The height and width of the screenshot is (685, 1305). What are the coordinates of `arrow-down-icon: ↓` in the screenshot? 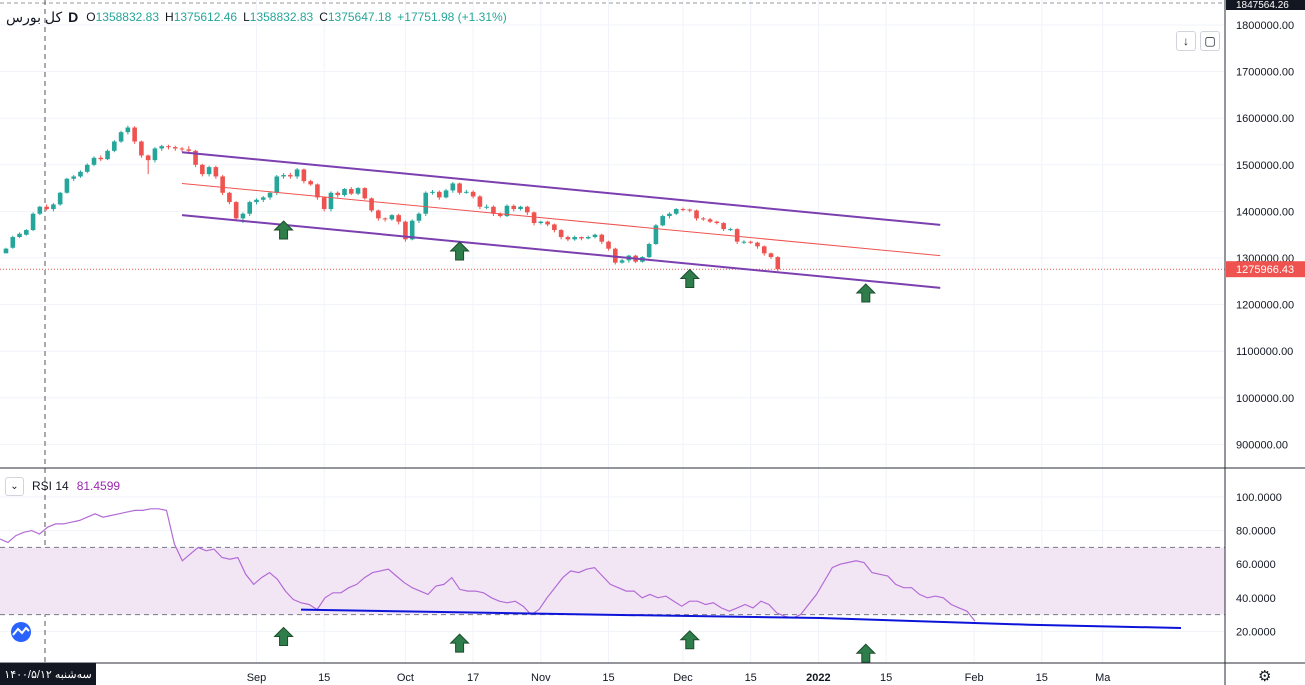 It's located at (1186, 41).